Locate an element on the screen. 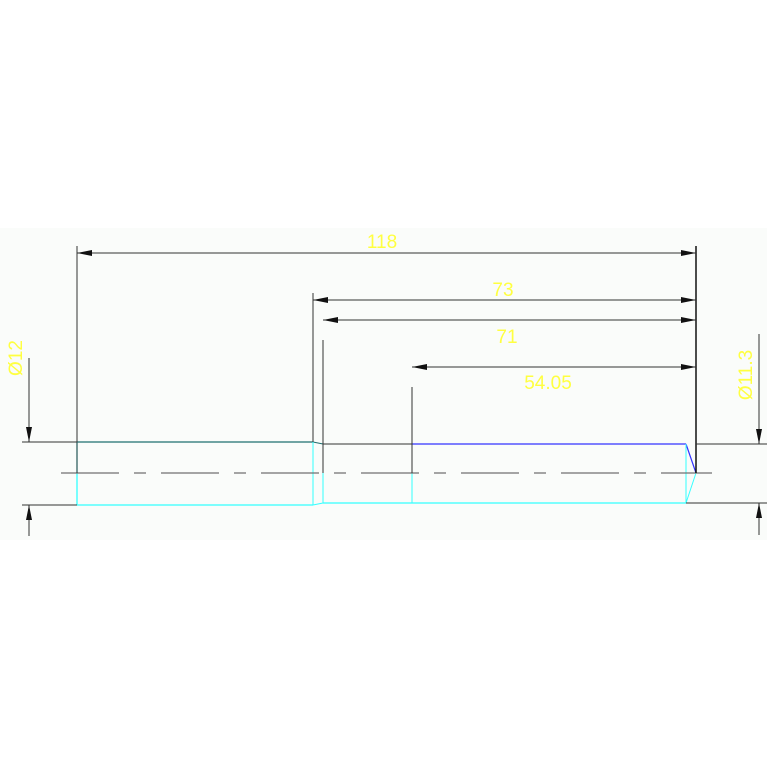 The height and width of the screenshot is (767, 767). dimension-text-118: 118 is located at coordinates (382, 242).